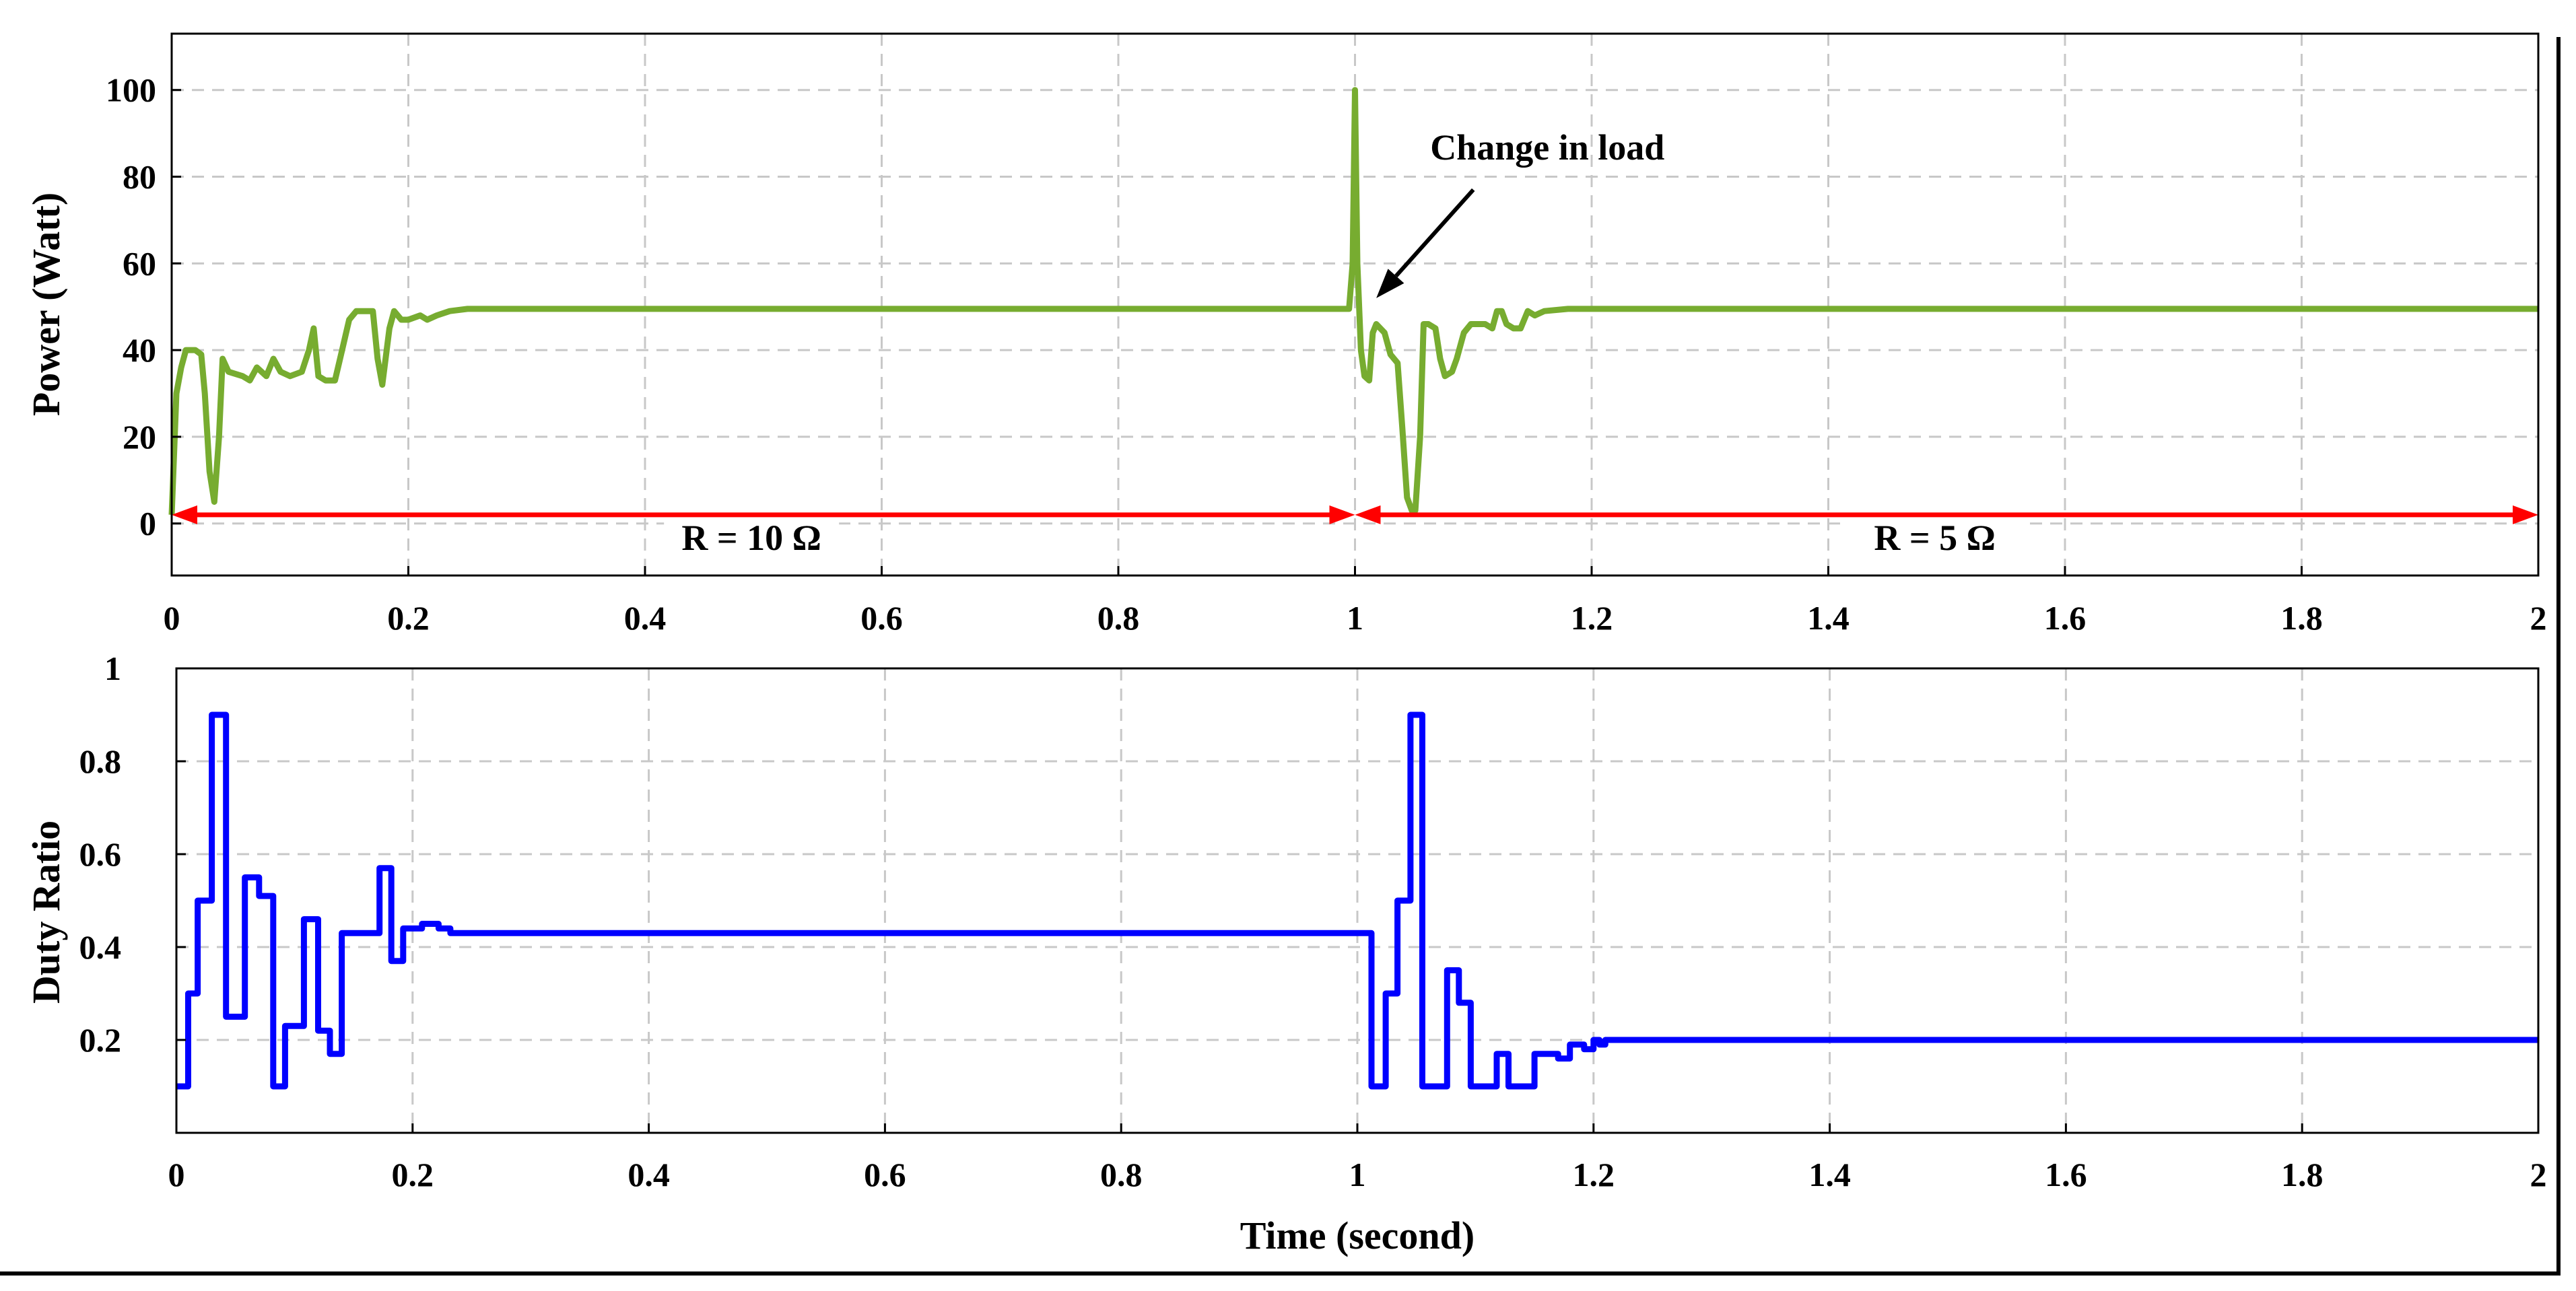  Describe the element at coordinates (2301, 618) in the screenshot. I see `power-x-tick-label: 1.8` at that location.